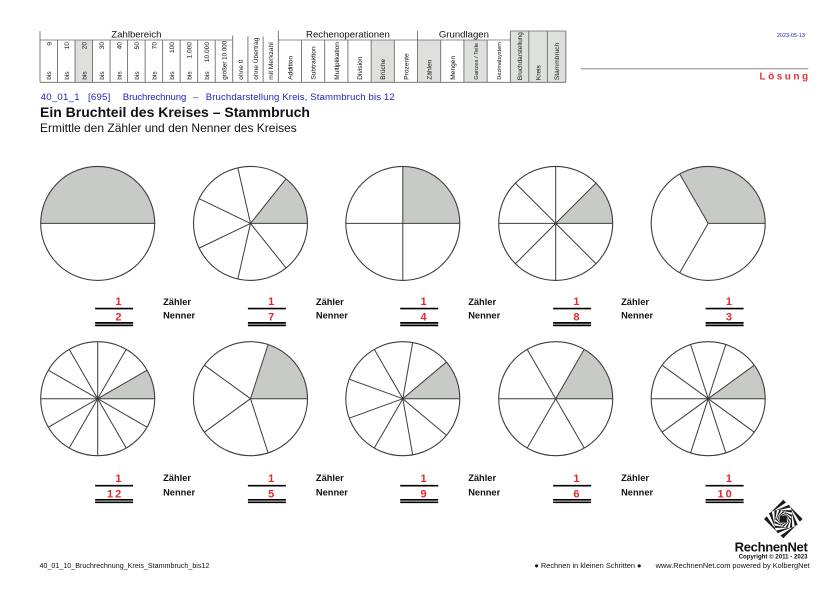 This screenshot has width=840, height=594. I want to click on svg-text: 12, so click(115, 495).